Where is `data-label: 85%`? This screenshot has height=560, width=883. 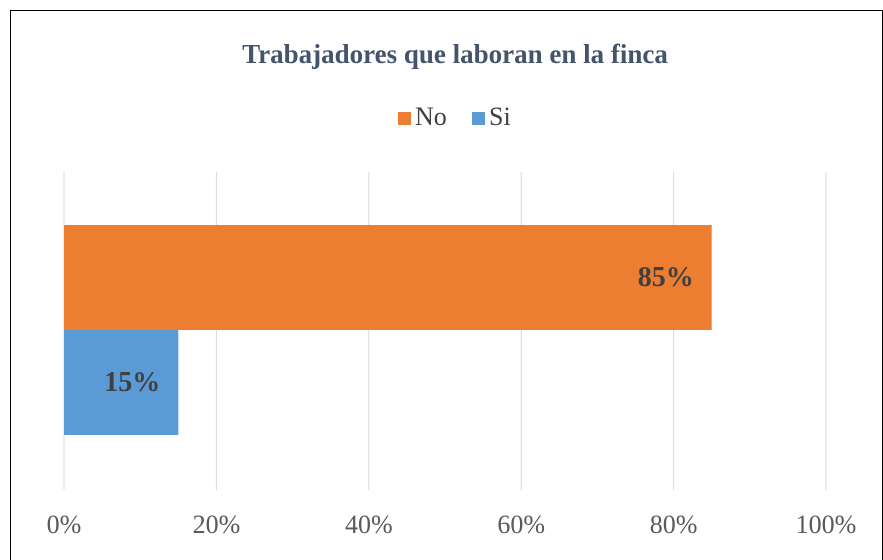
data-label: 85% is located at coordinates (666, 277).